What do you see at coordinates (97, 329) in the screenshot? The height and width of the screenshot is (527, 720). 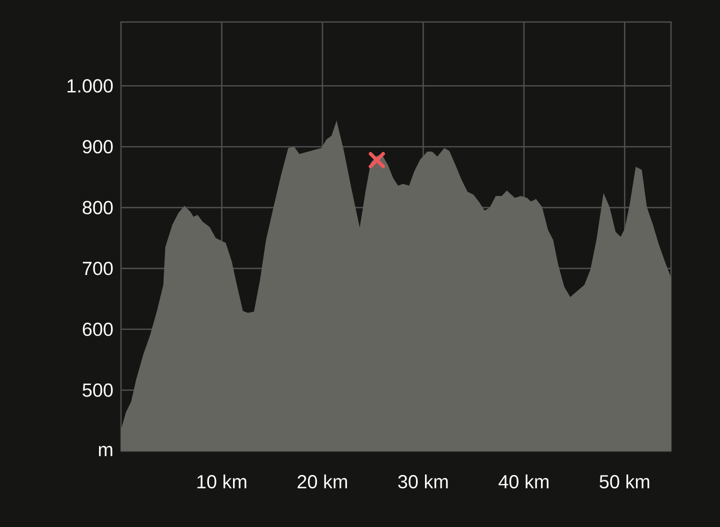 I see `y-tick-label: 600` at bounding box center [97, 329].